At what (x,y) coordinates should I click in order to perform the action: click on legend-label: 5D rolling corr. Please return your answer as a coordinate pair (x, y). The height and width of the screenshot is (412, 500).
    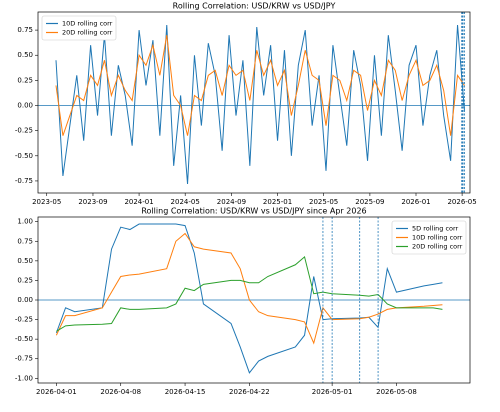
    Looking at the image, I should click on (435, 229).